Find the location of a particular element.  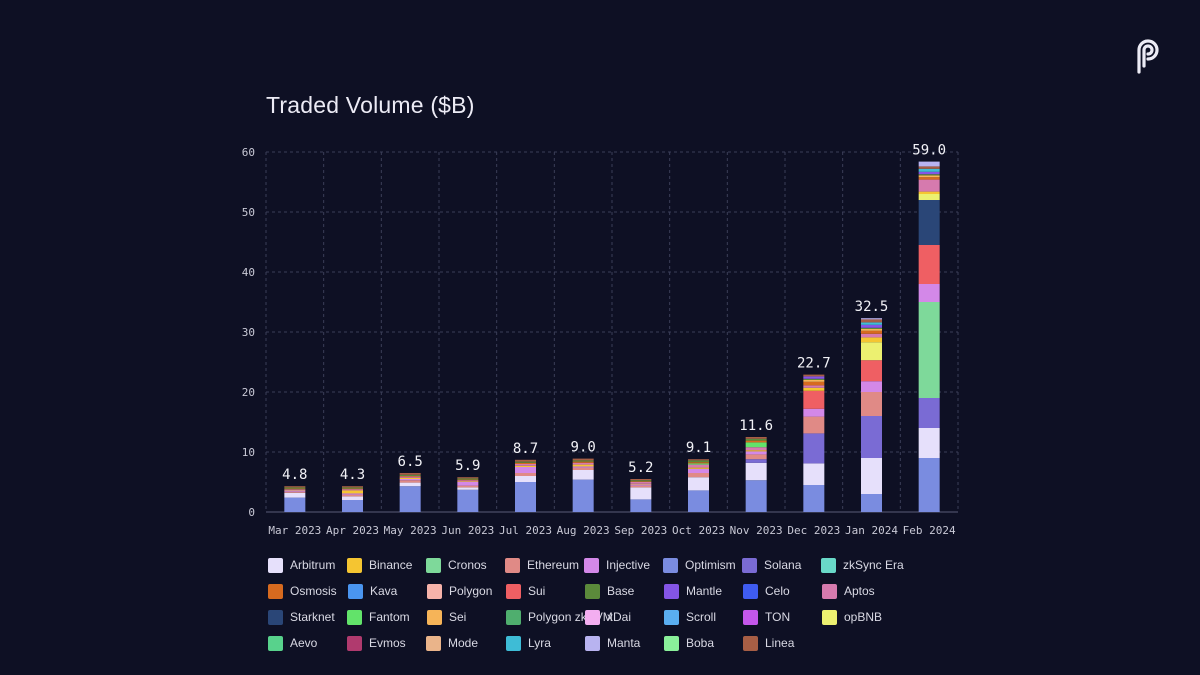

y-tick-label: 10 is located at coordinates (248, 452).